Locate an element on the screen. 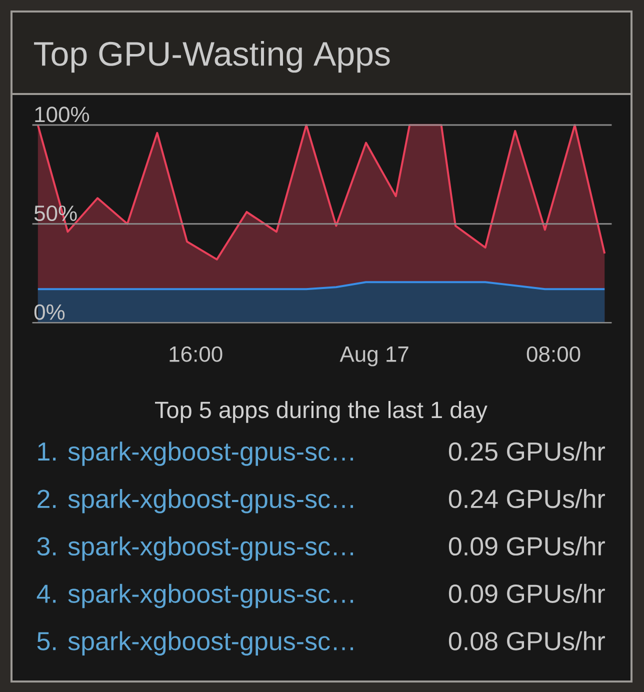  chart-title: Top GPU-Wasting Apps is located at coordinates (212, 56).